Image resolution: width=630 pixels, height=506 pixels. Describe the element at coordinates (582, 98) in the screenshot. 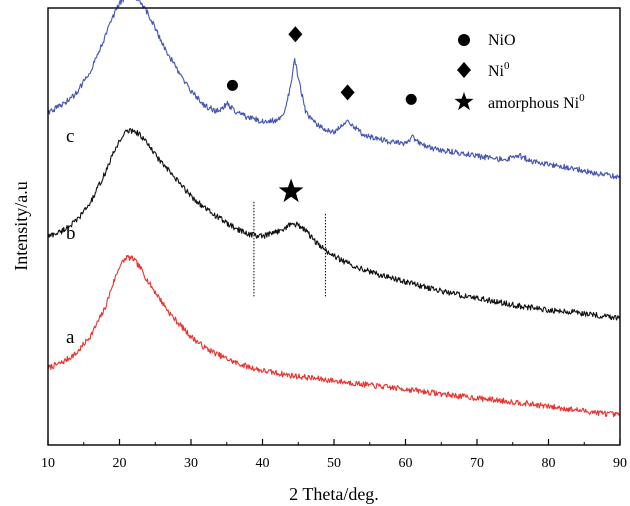

I see `legend-label-amorphous-sup: 0` at that location.